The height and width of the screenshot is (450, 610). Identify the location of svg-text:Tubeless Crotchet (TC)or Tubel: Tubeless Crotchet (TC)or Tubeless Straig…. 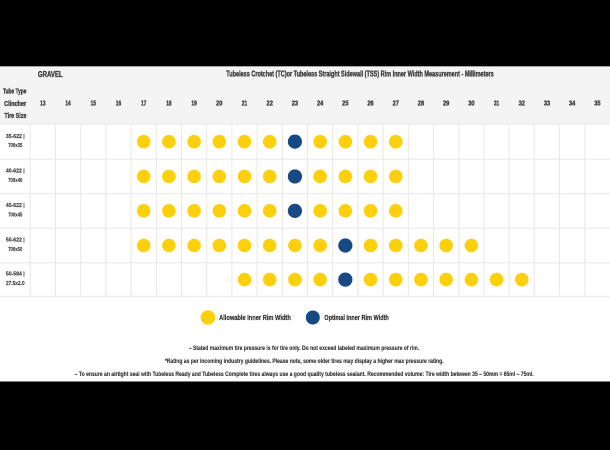
(360, 74).